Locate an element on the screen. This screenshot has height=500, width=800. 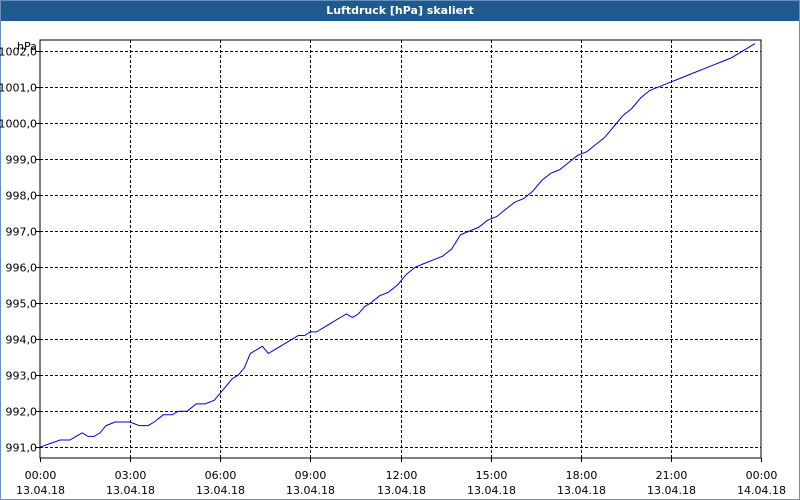
y-tick-label: 1002,0 is located at coordinates (18, 52).